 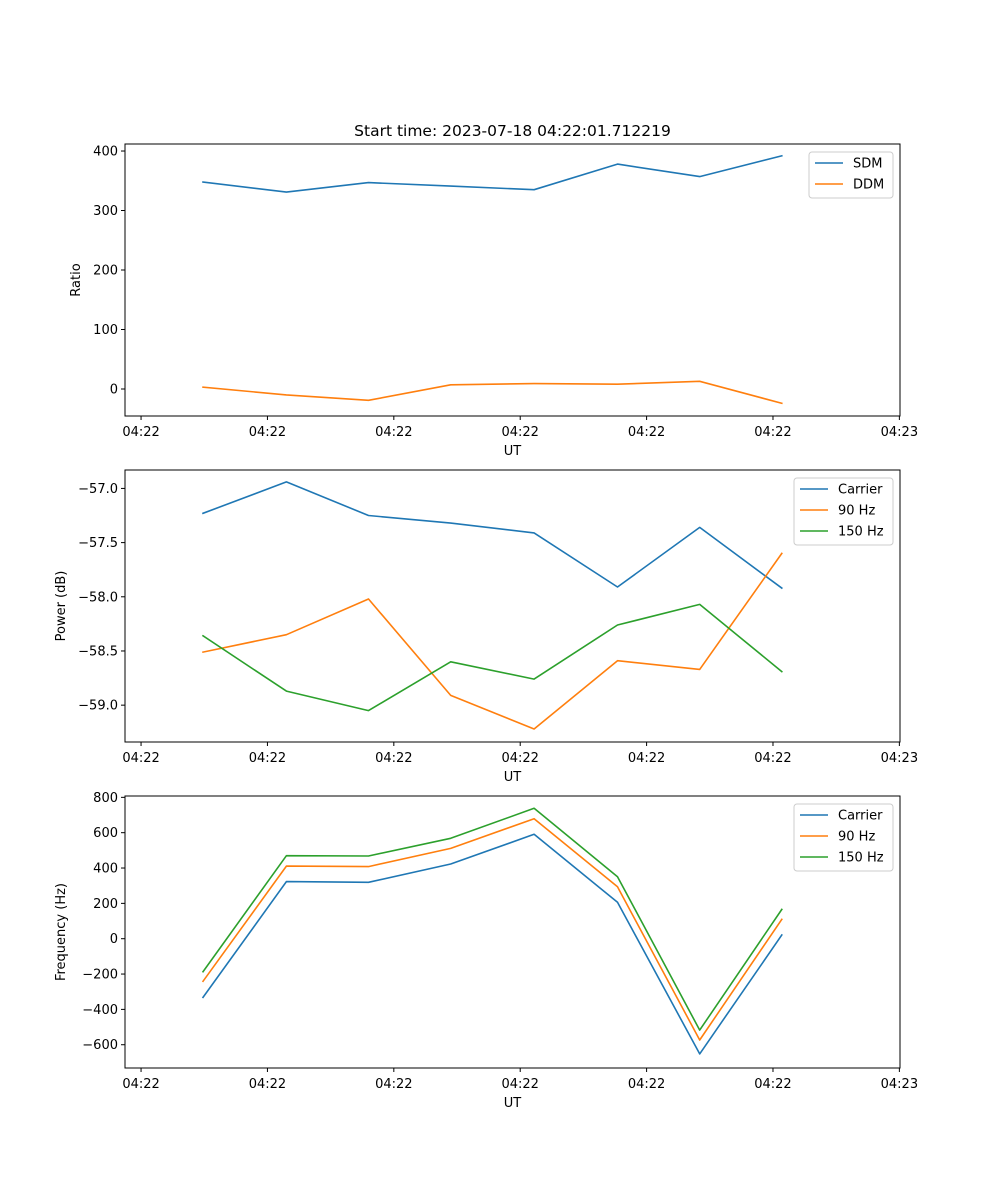 I want to click on y-tick-label: −400, so click(x=100, y=1010).